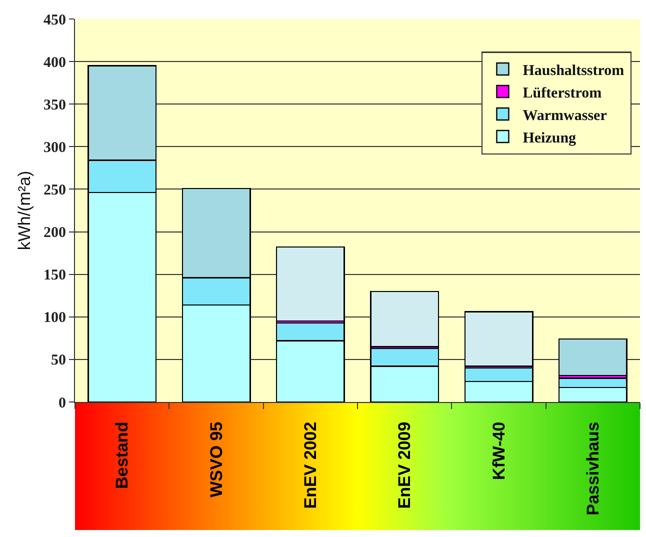  I want to click on x-tick-label: KfW-40, so click(498, 451).